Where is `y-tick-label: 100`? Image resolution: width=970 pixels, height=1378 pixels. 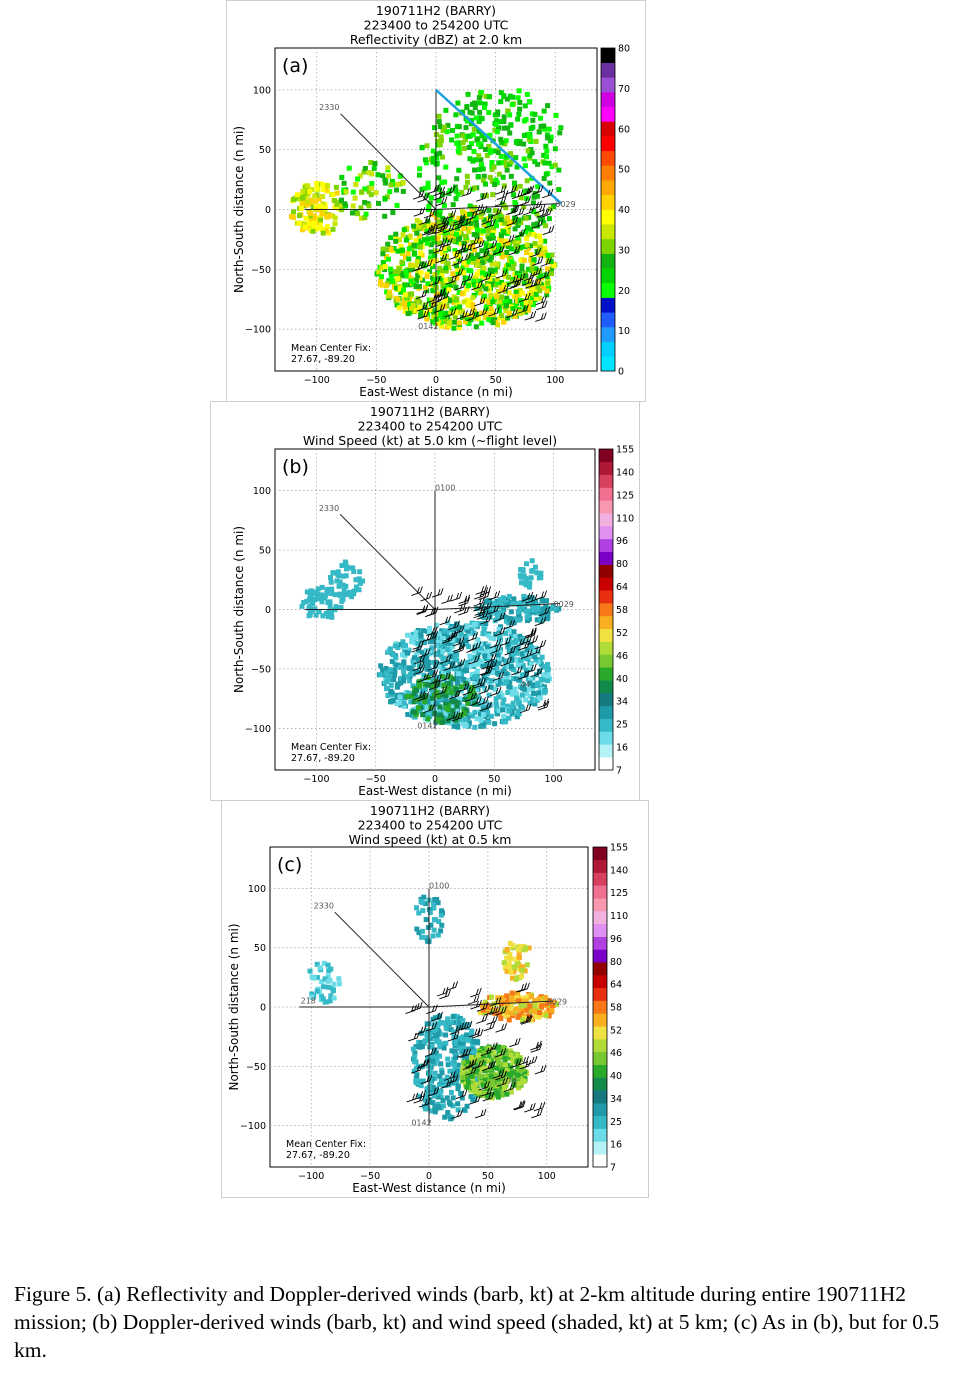
y-tick-label: 100 is located at coordinates (257, 889).